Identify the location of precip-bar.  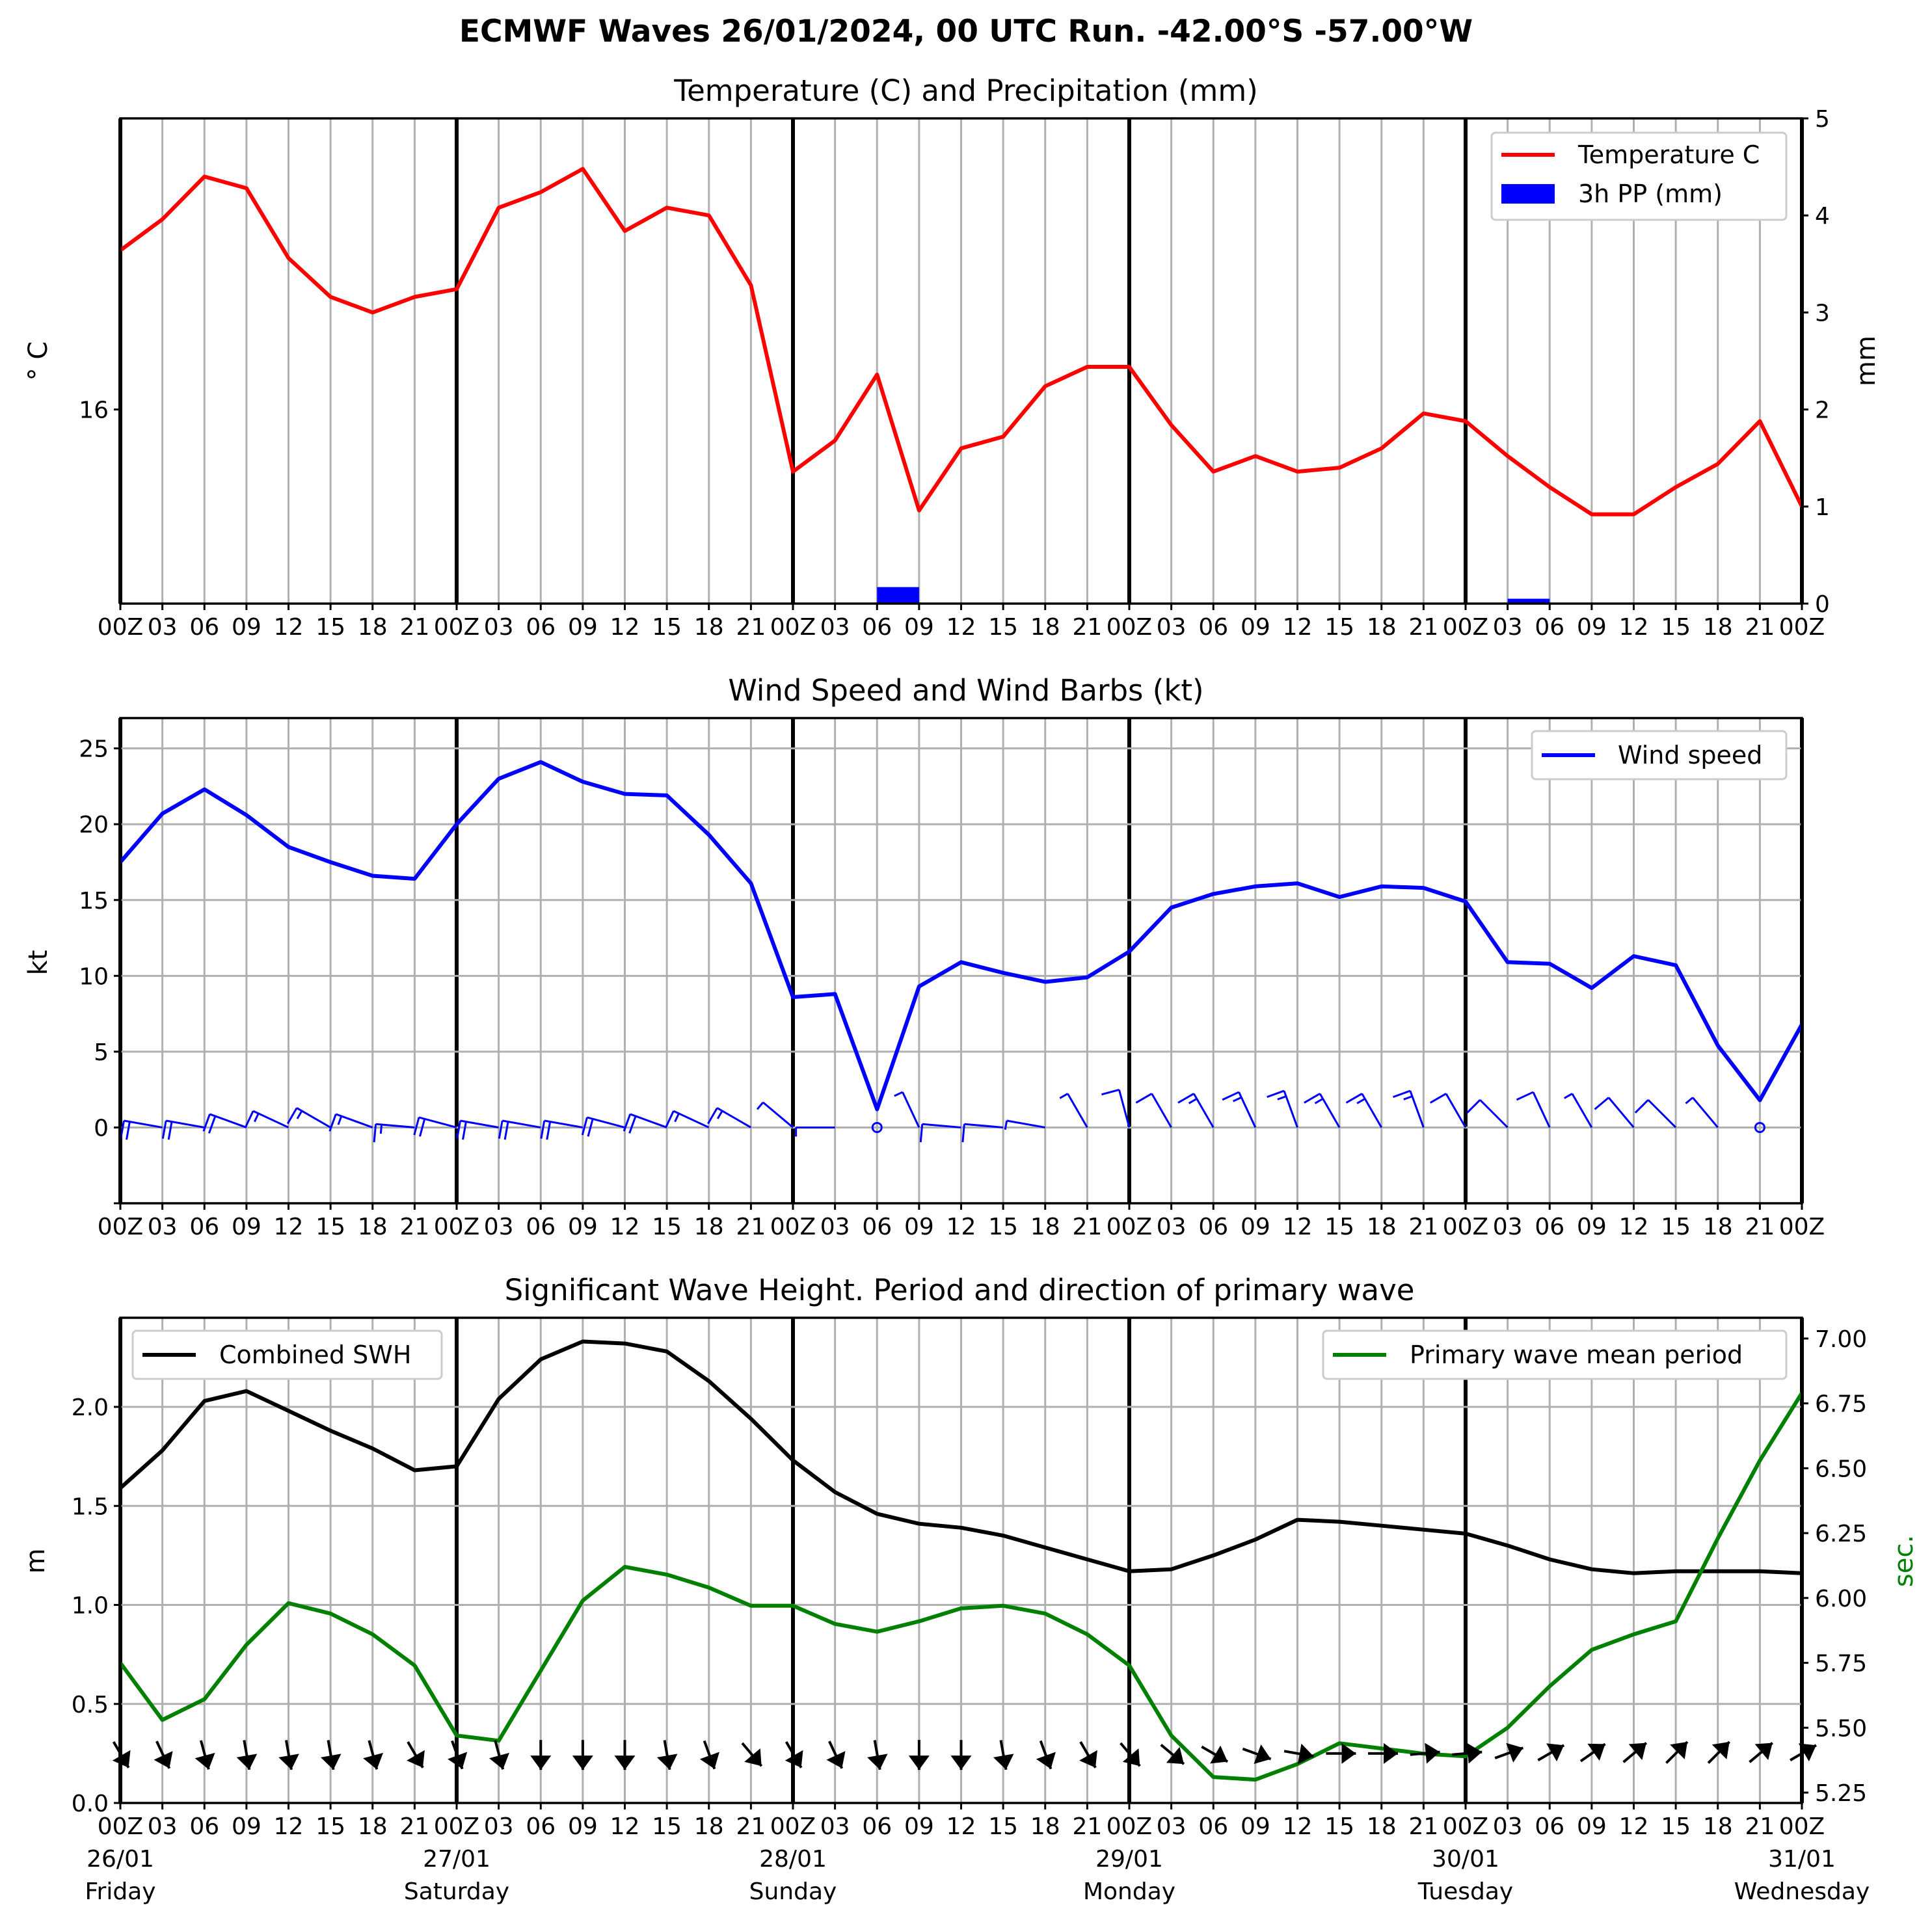
(1528, 601).